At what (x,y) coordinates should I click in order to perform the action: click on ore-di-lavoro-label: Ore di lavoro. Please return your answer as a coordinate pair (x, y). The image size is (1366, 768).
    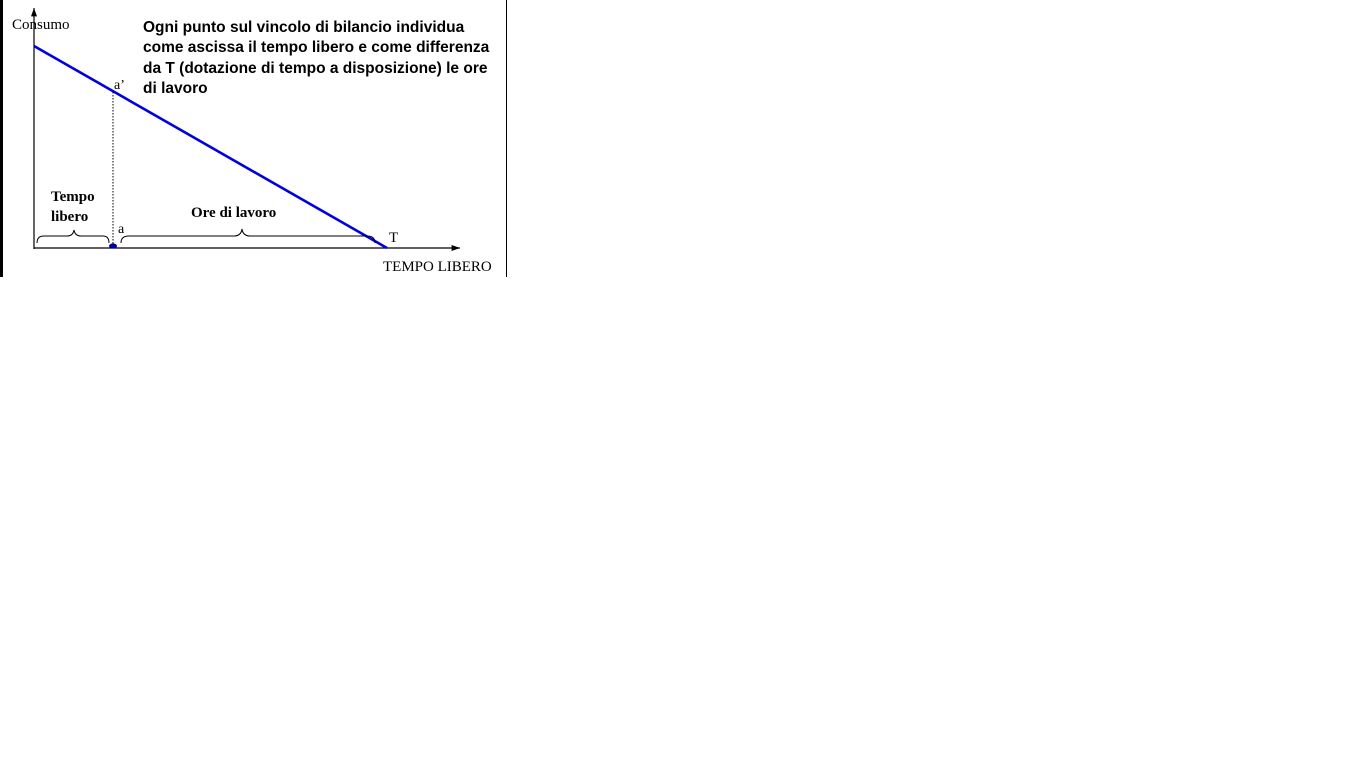
    Looking at the image, I should click on (233, 213).